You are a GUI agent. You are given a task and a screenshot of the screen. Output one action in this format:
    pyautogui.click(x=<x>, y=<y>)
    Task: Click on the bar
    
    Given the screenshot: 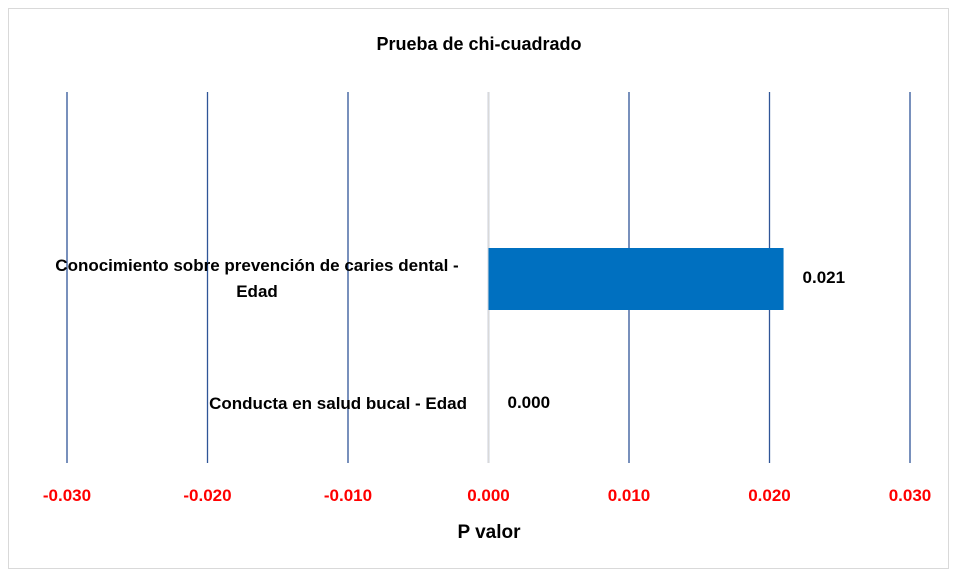 What is the action you would take?
    pyautogui.click(x=636, y=279)
    